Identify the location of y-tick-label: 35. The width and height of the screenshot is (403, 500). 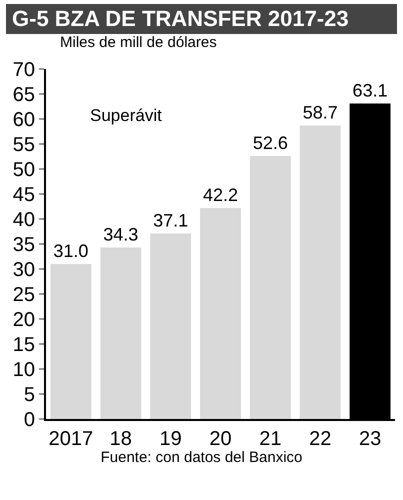
(23, 245).